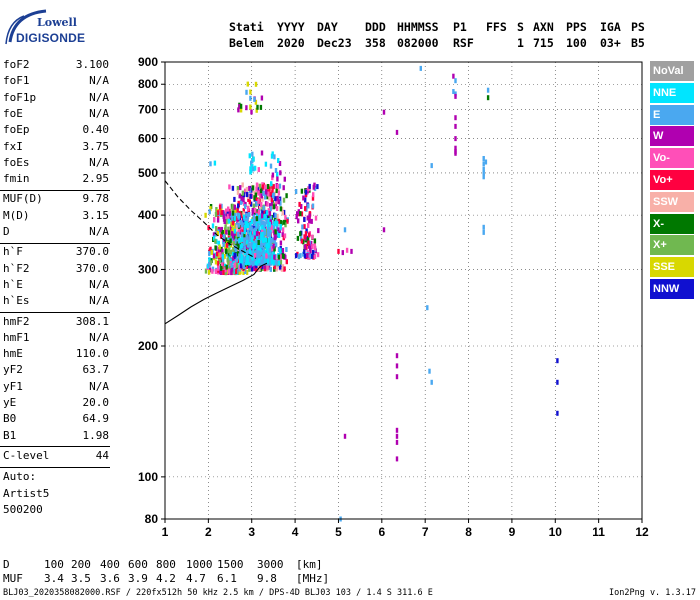 The height and width of the screenshot is (600, 700). What do you see at coordinates (148, 477) in the screenshot?
I see `y-tick-label: 100` at bounding box center [148, 477].